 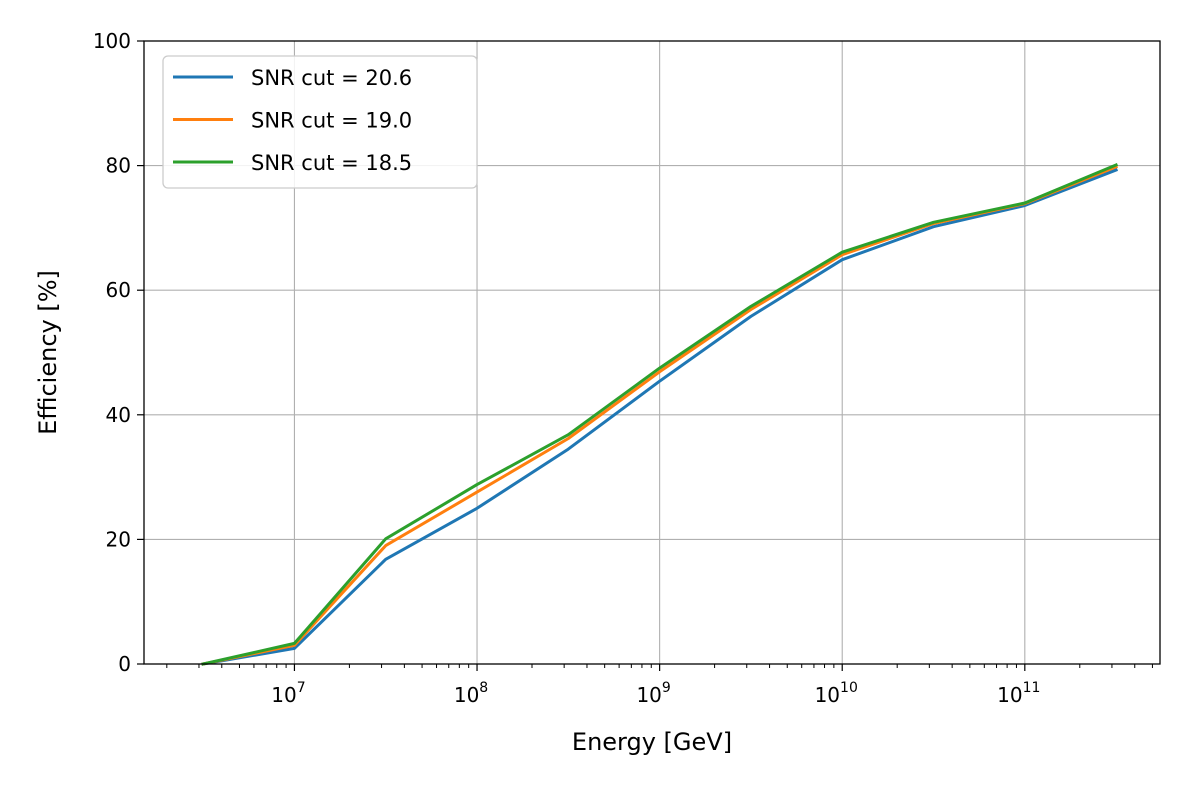 I want to click on y-tick-label: 0, so click(x=124, y=664).